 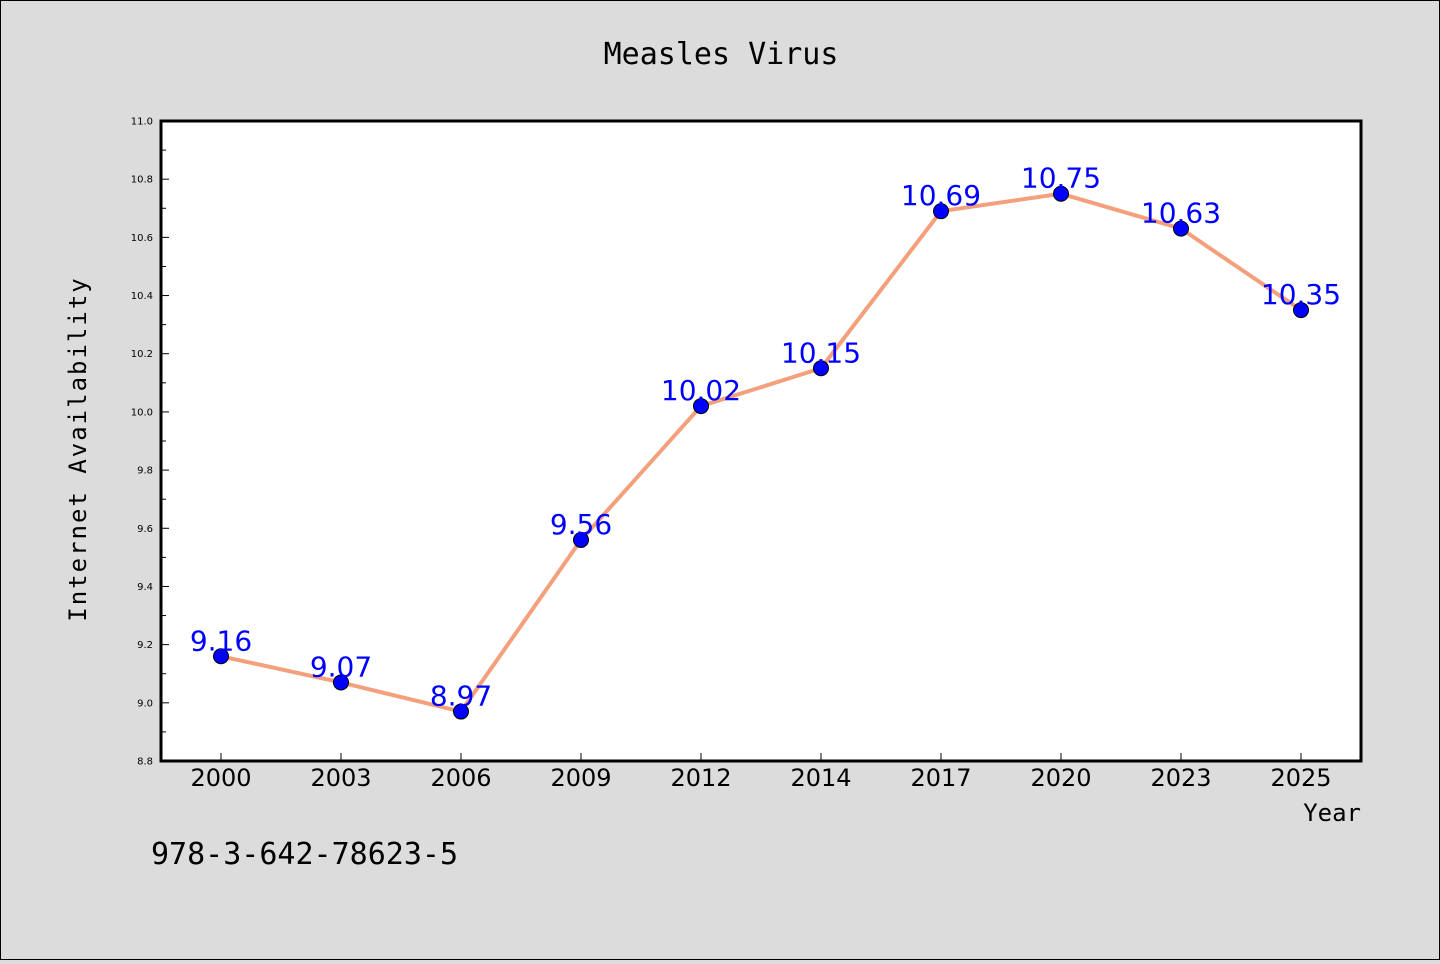 What do you see at coordinates (145, 471) in the screenshot?
I see `y-tick-label: 9.8` at bounding box center [145, 471].